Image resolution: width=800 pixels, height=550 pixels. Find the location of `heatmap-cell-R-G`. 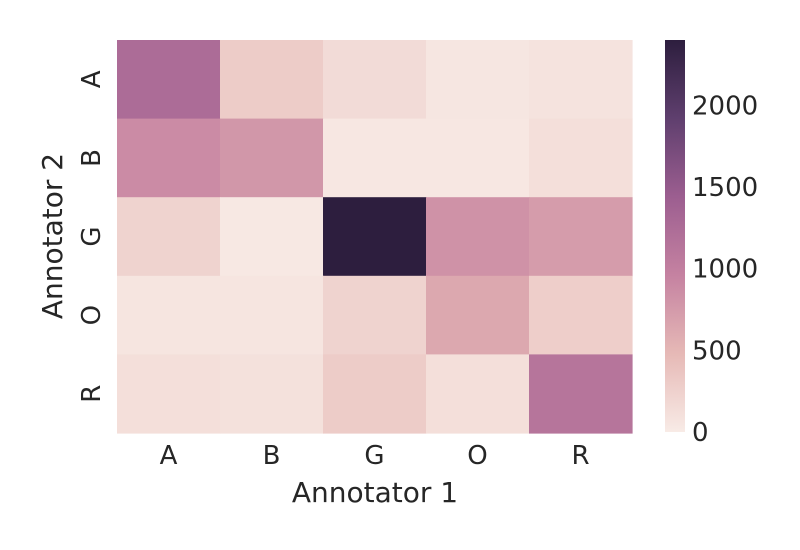

heatmap-cell-R-G is located at coordinates (375, 394).